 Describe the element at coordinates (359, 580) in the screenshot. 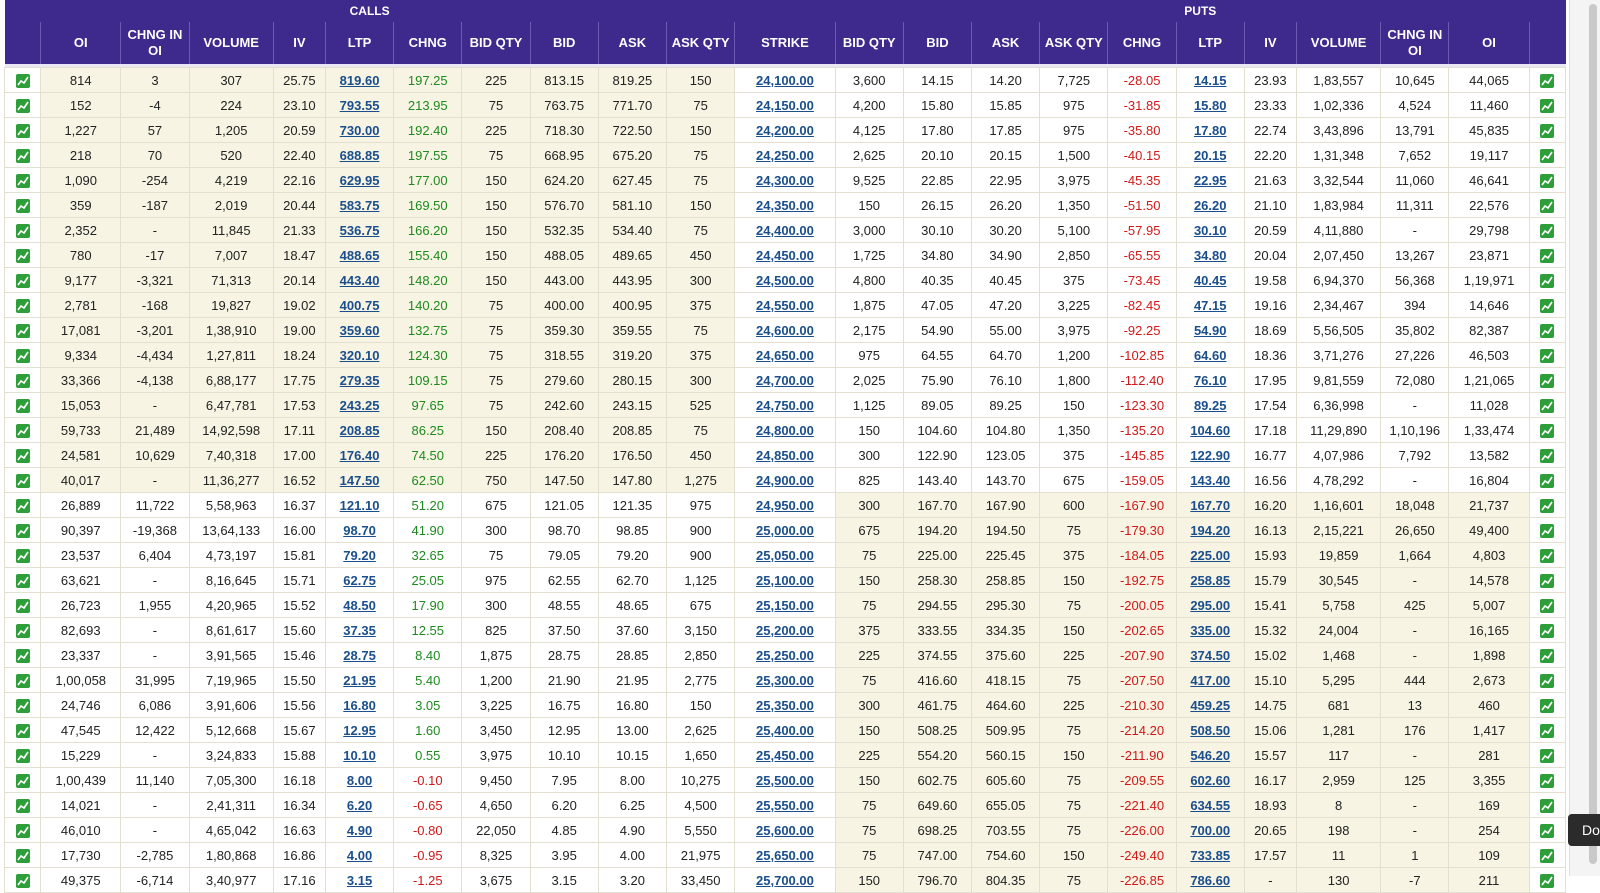

I see `call-ltp-link: 62.75` at that location.